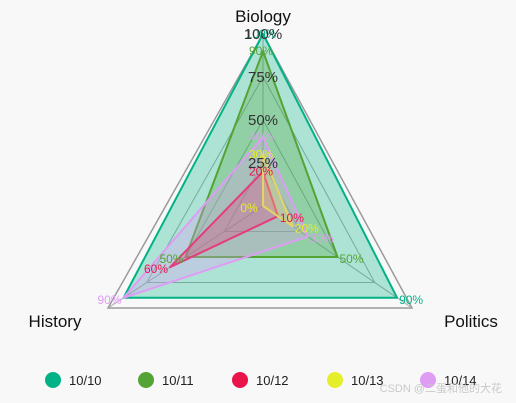  I want to click on legend-item-10-10: 10/10, so click(73, 380).